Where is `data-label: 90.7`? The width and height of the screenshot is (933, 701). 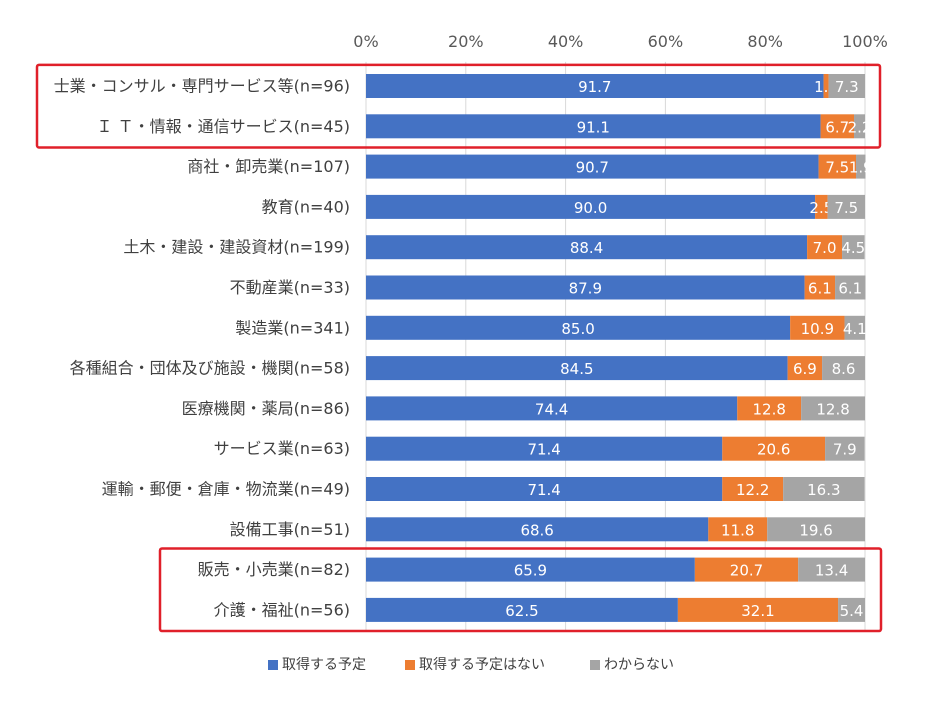 data-label: 90.7 is located at coordinates (592, 168).